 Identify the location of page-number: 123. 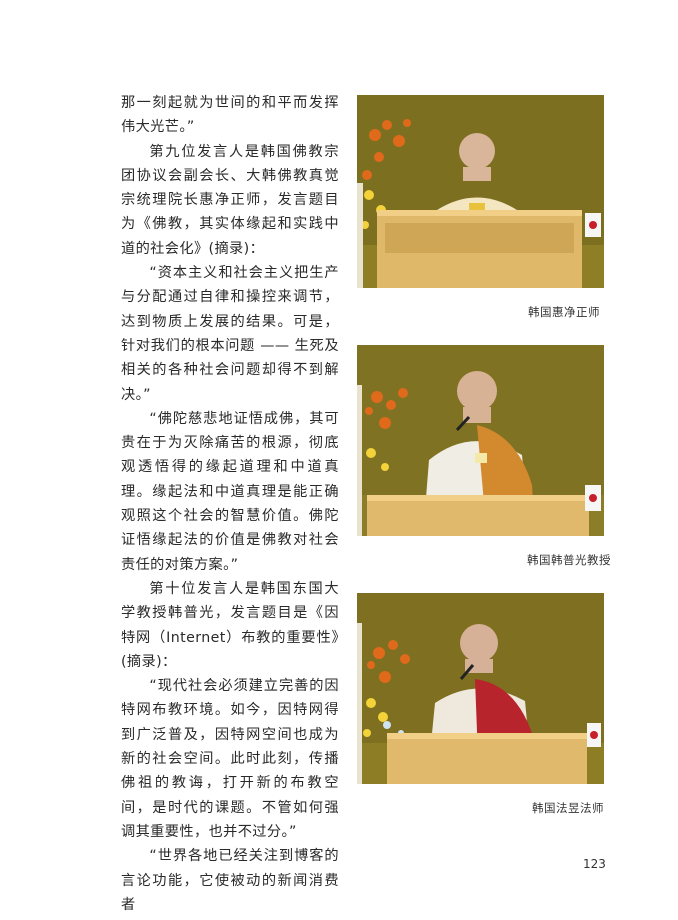
(594, 864).